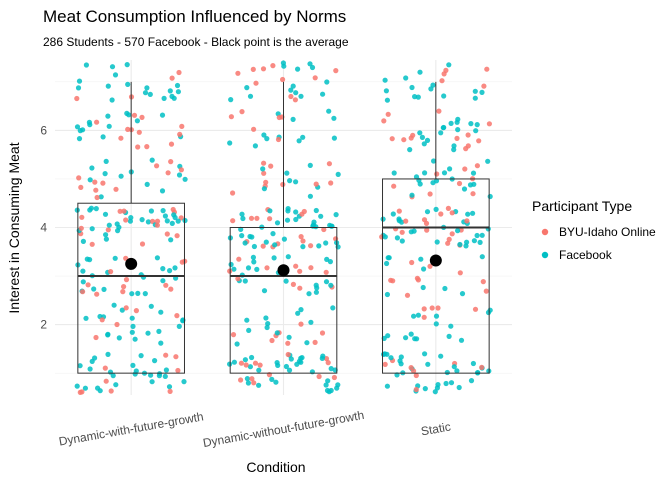 The image size is (672, 480). I want to click on y-axis-ticks: 2 4 6, so click(43, 227).